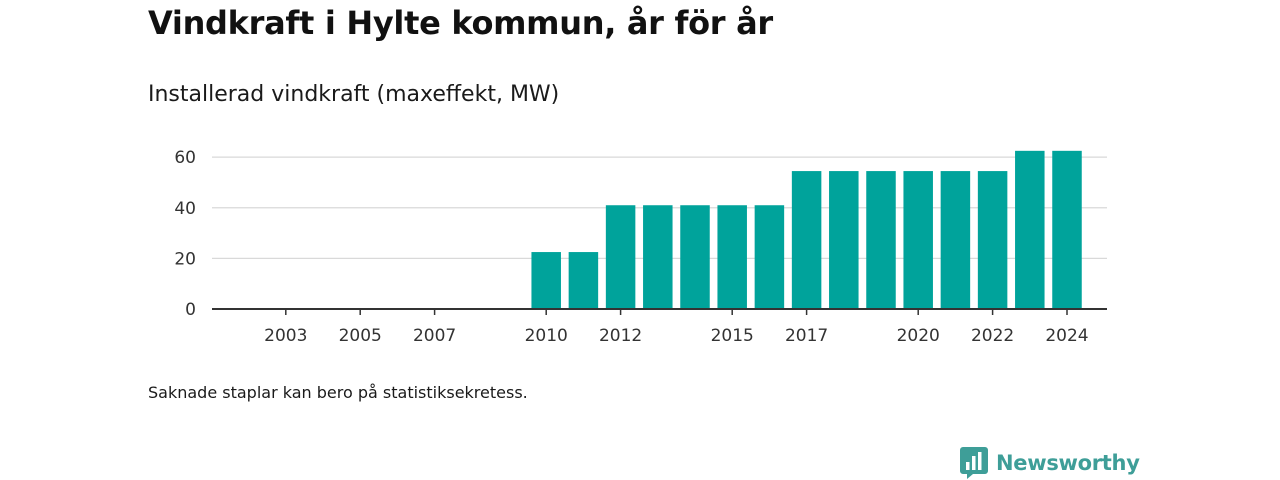 Image resolution: width=1280 pixels, height=480 pixels. What do you see at coordinates (1030, 229) in the screenshot?
I see `bar-2023` at bounding box center [1030, 229].